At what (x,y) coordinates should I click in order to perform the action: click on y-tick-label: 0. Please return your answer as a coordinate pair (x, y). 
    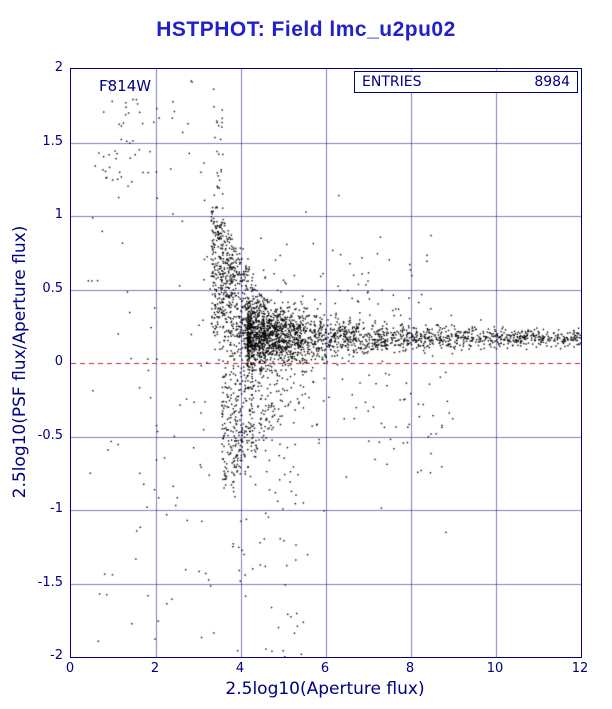
    Looking at the image, I should click on (58, 361).